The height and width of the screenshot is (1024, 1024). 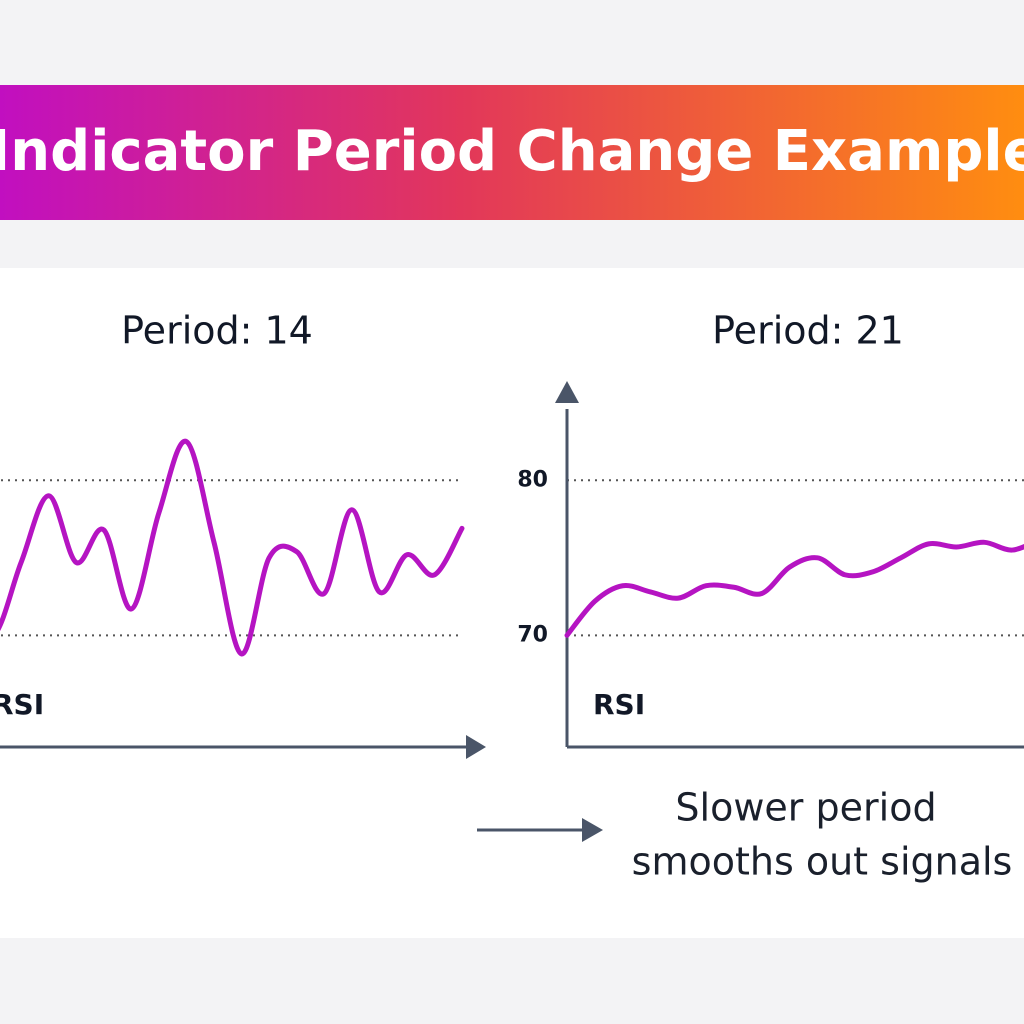 I want to click on chart-title: Period: 14, so click(x=217, y=331).